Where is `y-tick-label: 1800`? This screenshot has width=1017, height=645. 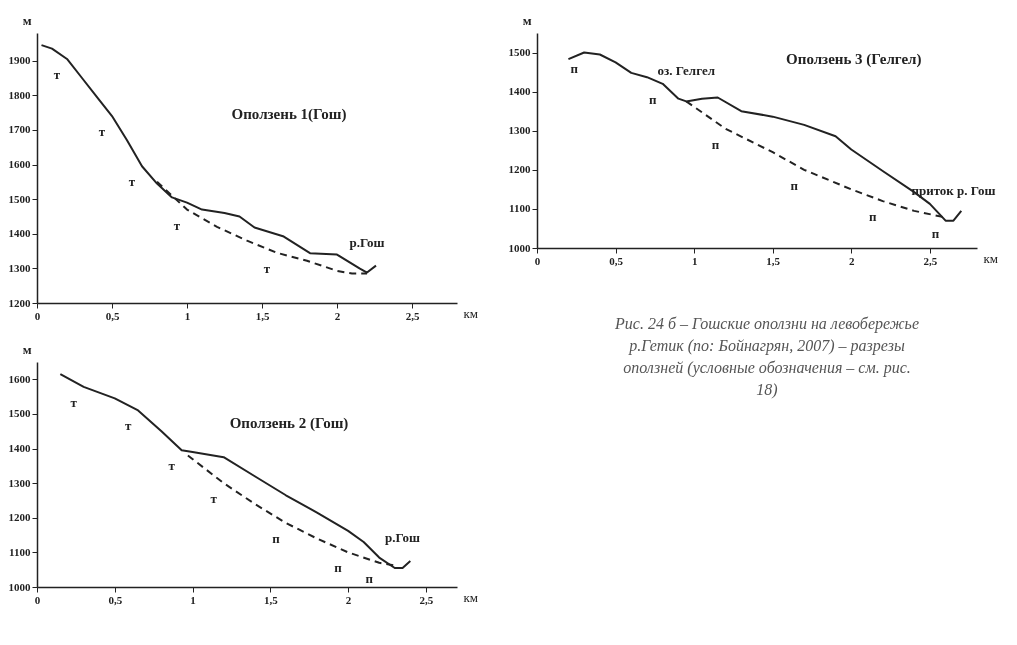
y-tick-label: 1800 is located at coordinates (19, 94).